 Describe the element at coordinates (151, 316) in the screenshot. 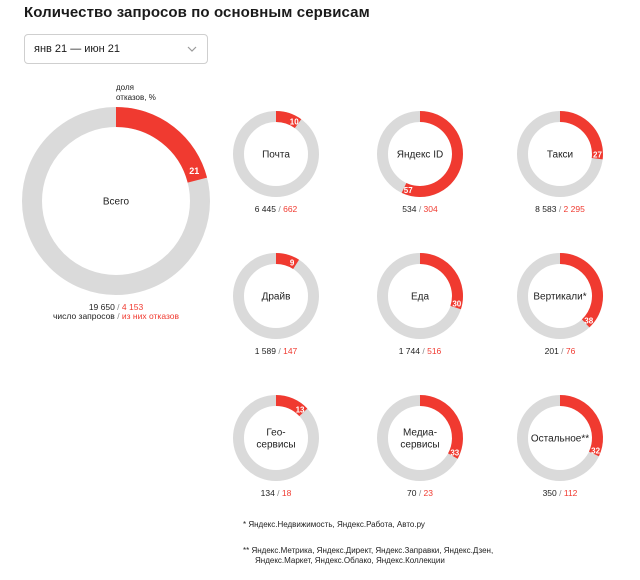

I see `legend-refusals: из них отказов` at that location.